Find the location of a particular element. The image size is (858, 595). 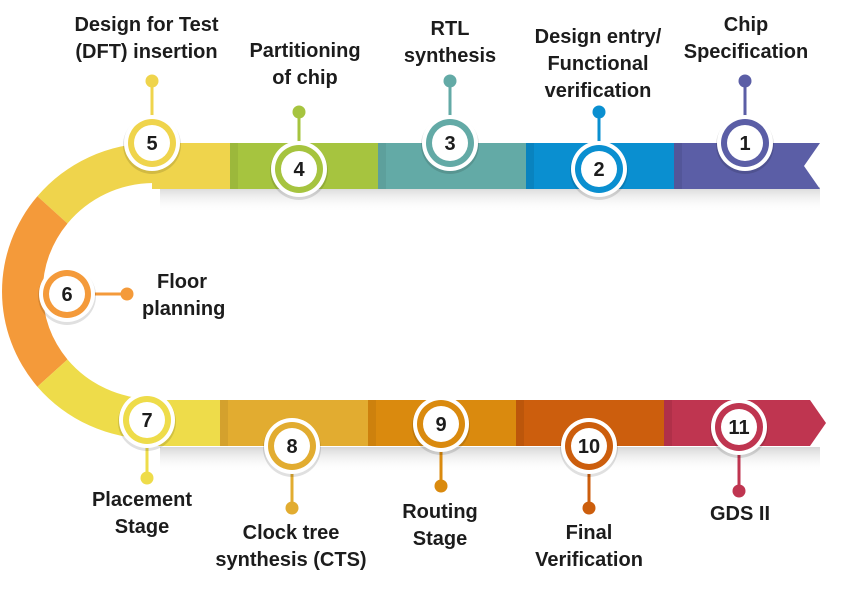

step-2-label: Design entry/Functional verification is located at coordinates (598, 64).